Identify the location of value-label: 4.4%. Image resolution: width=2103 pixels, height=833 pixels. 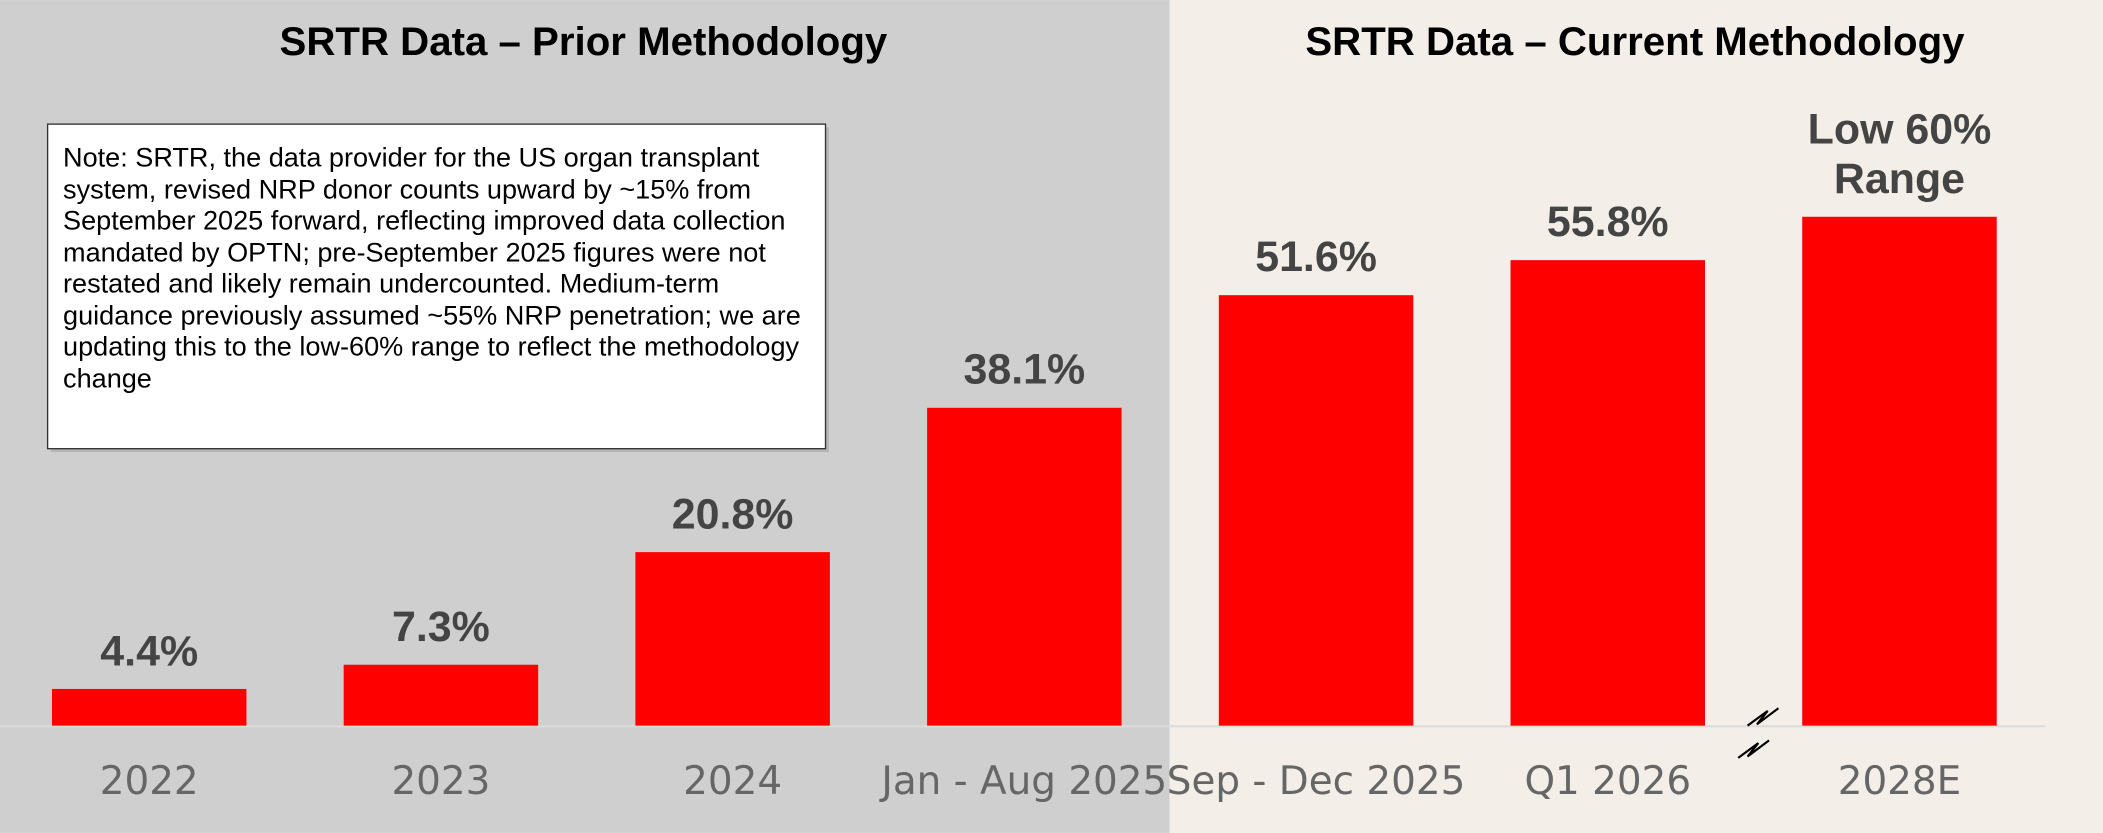
(149, 650).